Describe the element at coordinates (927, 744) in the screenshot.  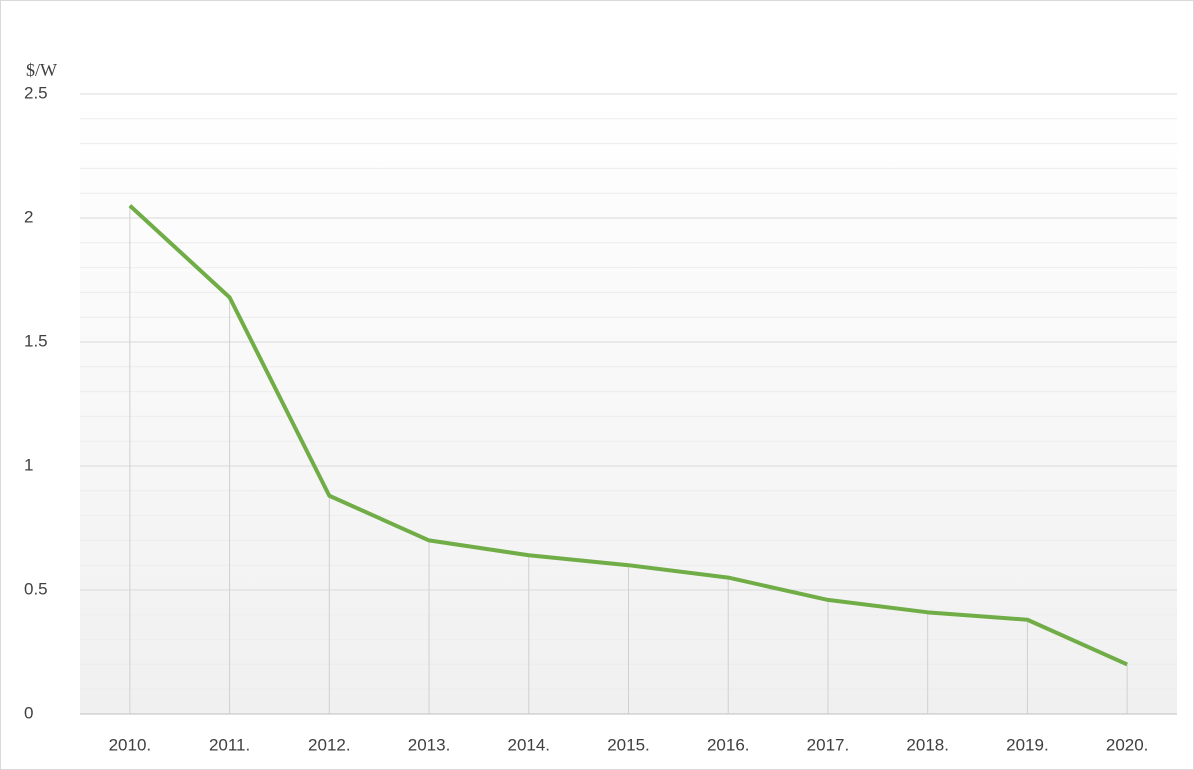
I see `x-tick-label: 2018.` at that location.